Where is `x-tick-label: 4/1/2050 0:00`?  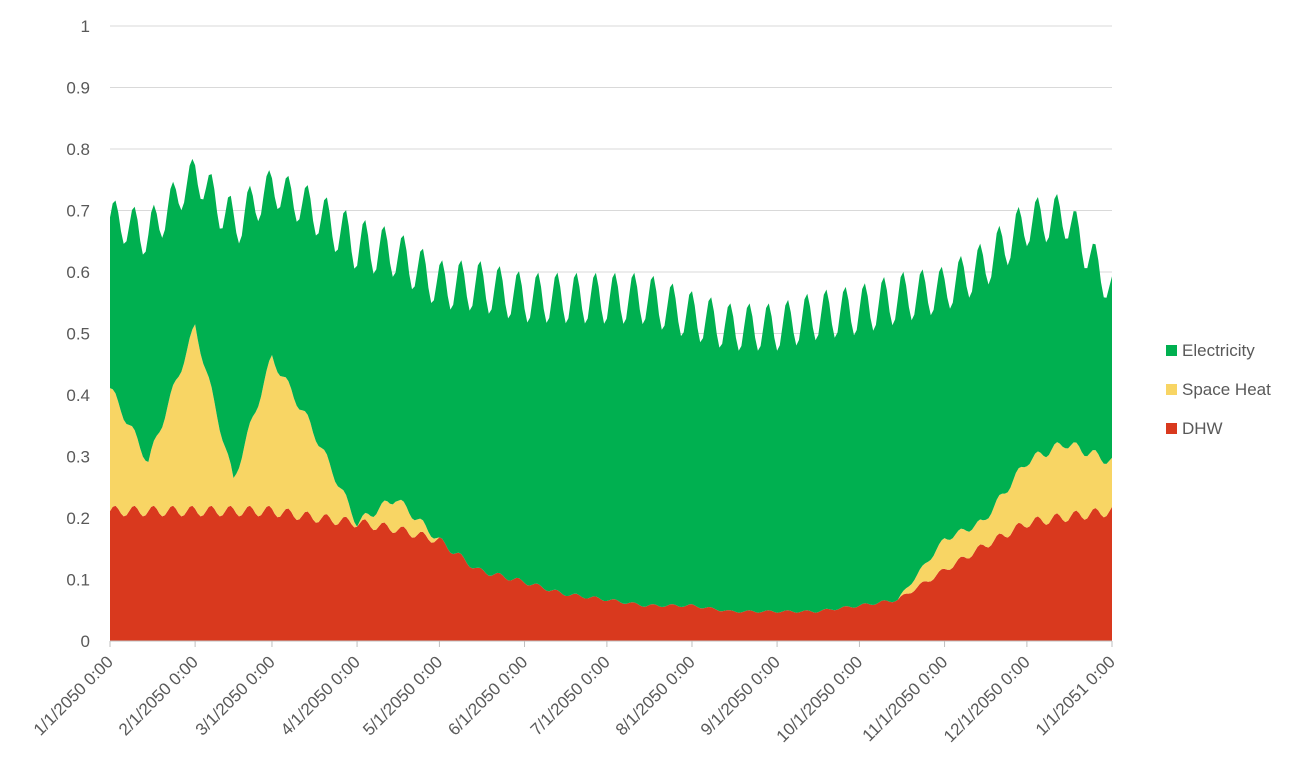
x-tick-label: 4/1/2050 0:00 is located at coordinates (320, 695).